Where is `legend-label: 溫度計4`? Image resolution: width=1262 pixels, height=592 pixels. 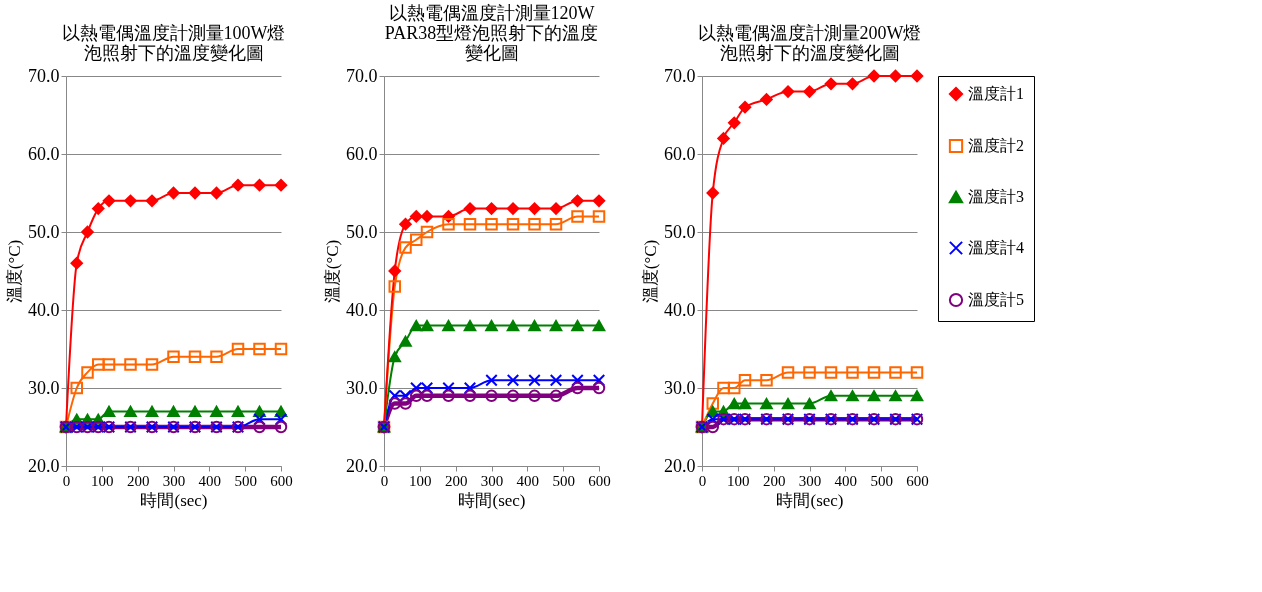 legend-label: 溫度計4 is located at coordinates (996, 247).